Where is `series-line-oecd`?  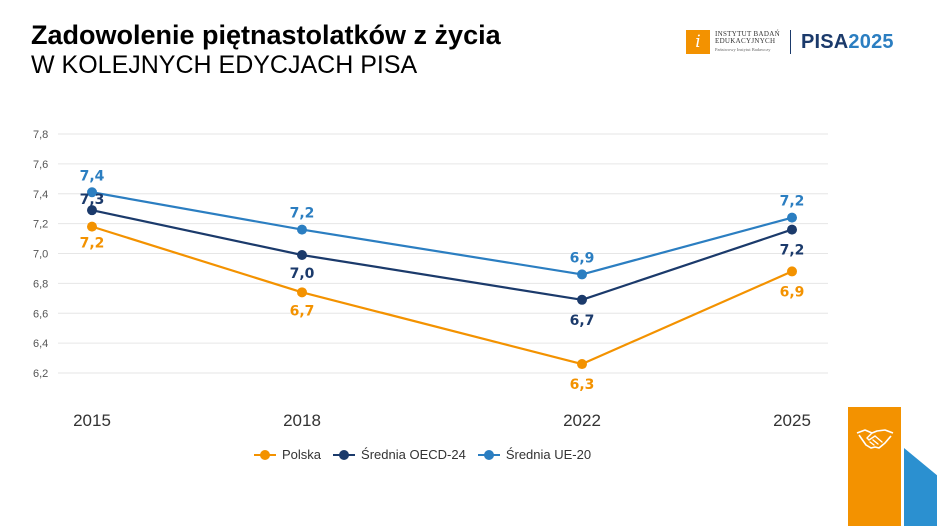
series-line-oecd is located at coordinates (442, 255).